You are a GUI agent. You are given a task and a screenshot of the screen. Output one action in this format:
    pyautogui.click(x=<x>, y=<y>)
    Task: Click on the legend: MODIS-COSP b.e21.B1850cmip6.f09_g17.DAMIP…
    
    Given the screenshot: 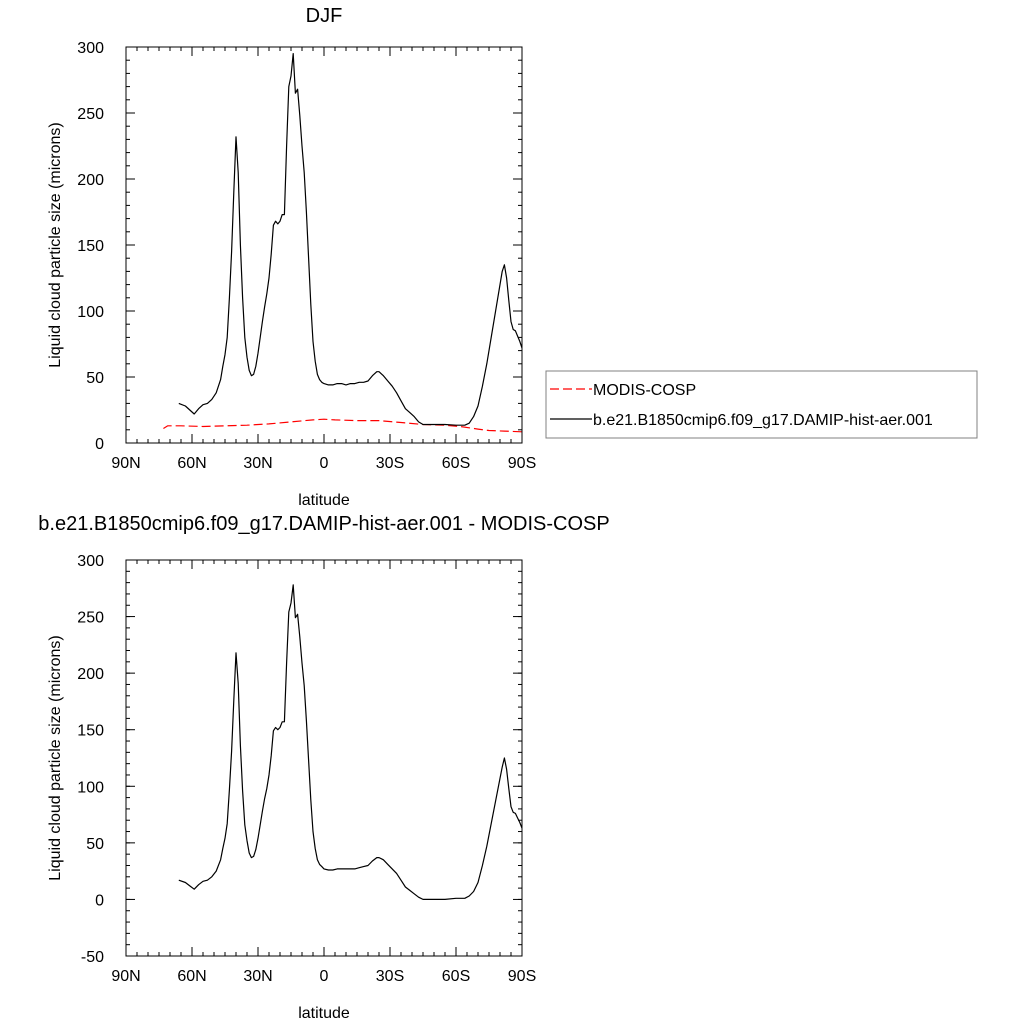 What is the action you would take?
    pyautogui.click(x=761, y=404)
    